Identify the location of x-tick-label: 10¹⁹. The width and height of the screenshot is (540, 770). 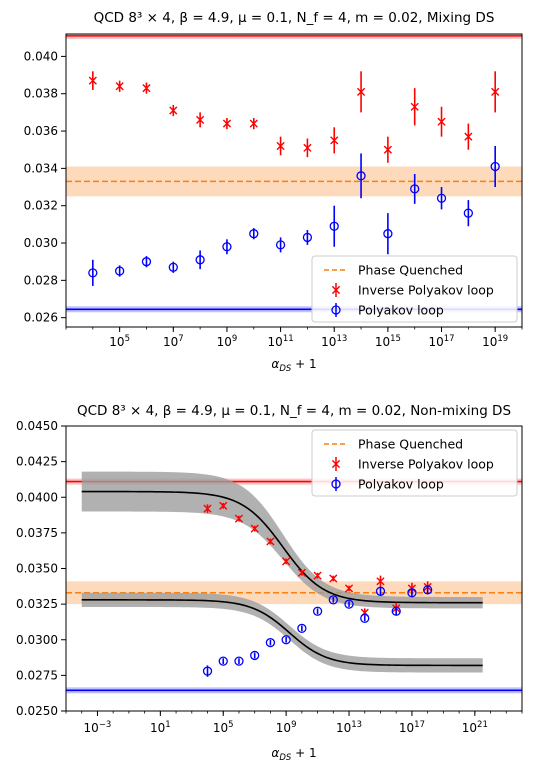
(495, 341).